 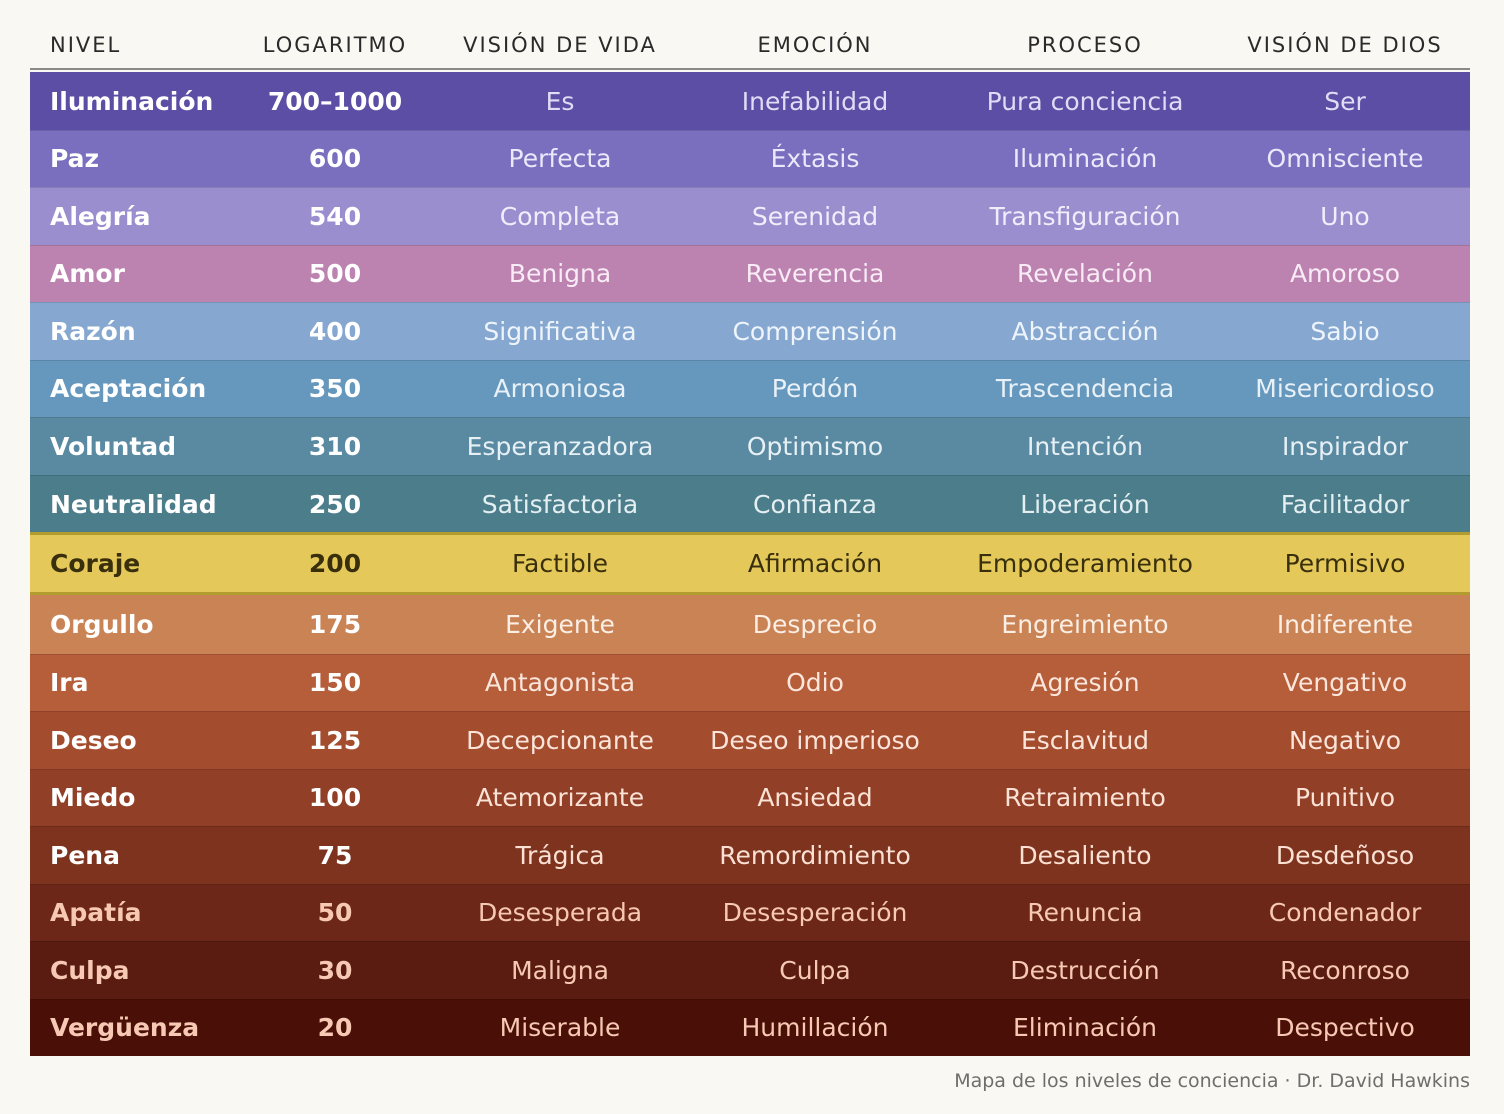 What do you see at coordinates (560, 682) in the screenshot?
I see `cell-vision-de-vida: Antagonista` at bounding box center [560, 682].